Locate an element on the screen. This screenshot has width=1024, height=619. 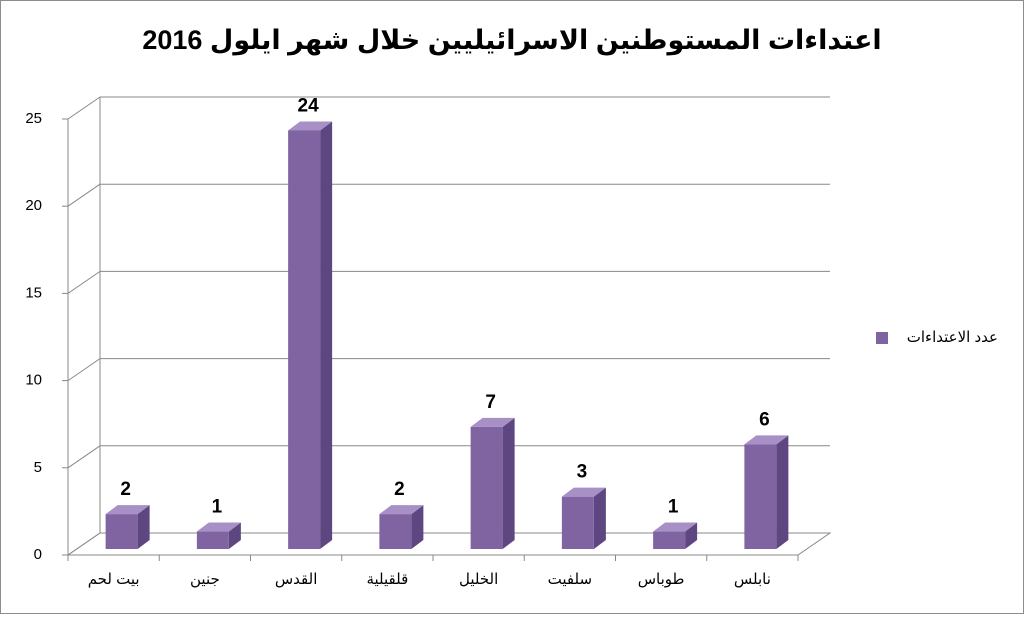
data-label: 7 is located at coordinates (490, 402).